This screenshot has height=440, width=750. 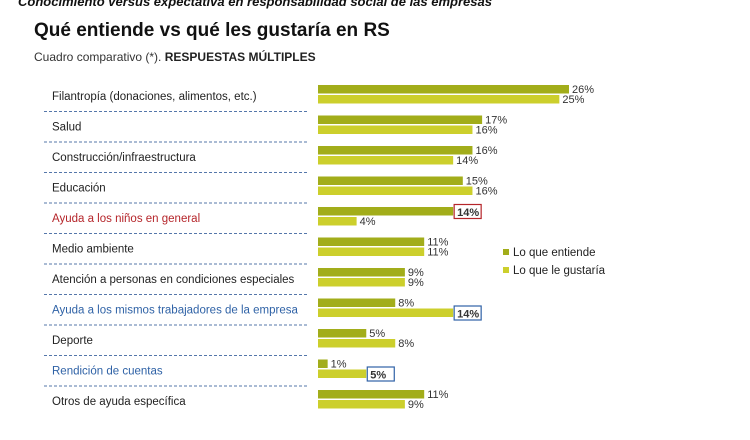 I want to click on category-label: Ayuda a los niños en general, so click(x=126, y=219).